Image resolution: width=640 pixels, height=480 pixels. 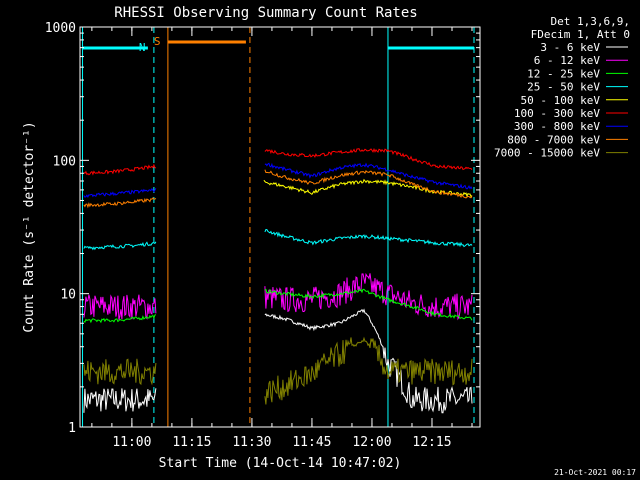 What do you see at coordinates (60, 28) in the screenshot?
I see `y-tick-label: 1000` at bounding box center [60, 28].